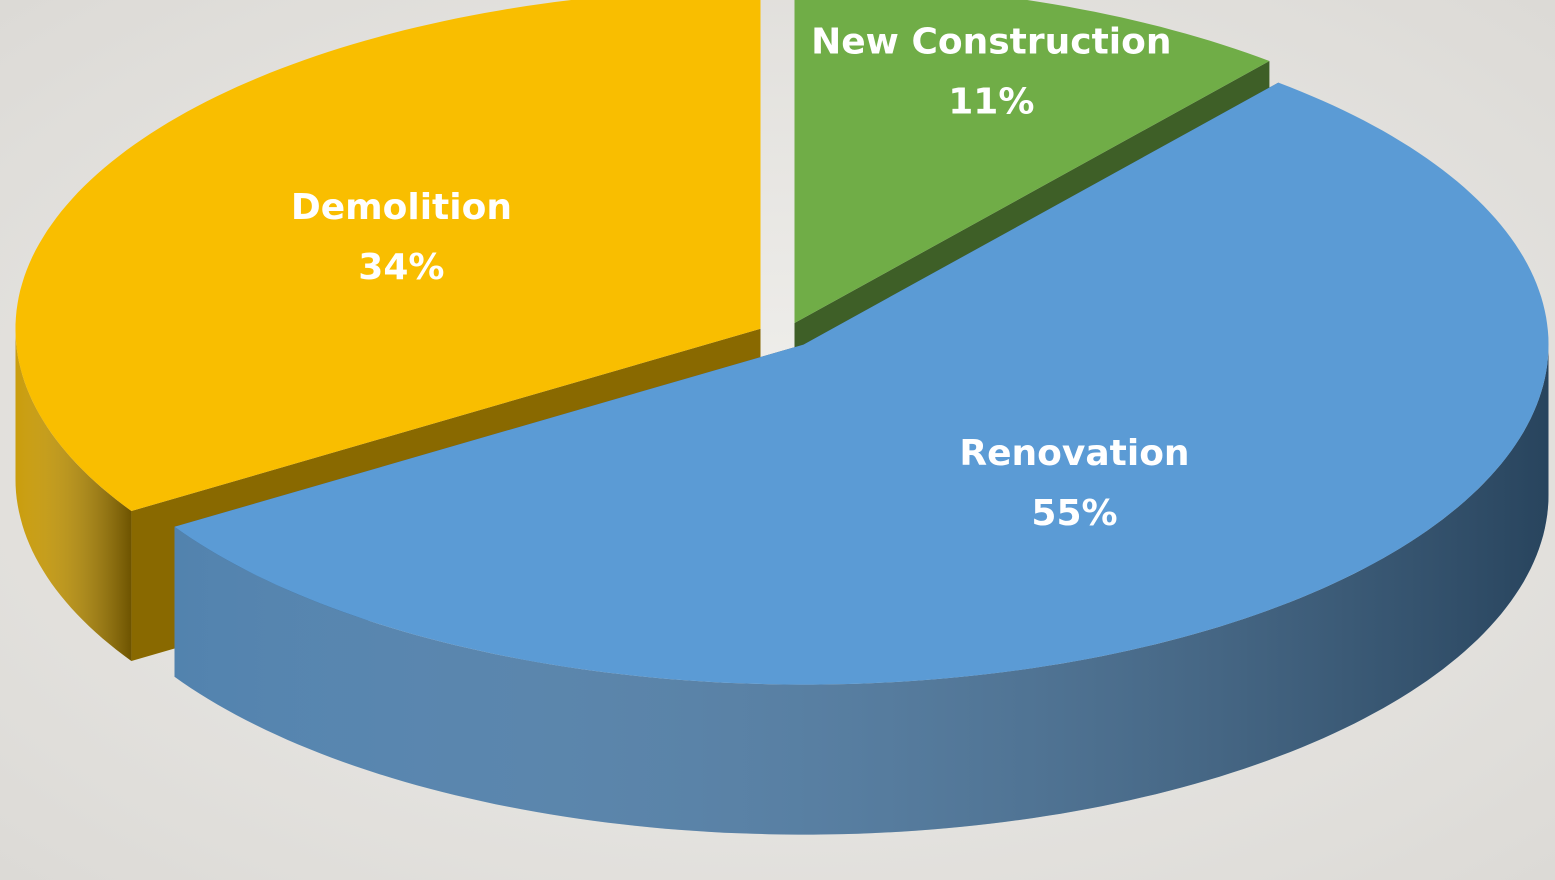 The image size is (1555, 880). What do you see at coordinates (73, 494) in the screenshot?
I see `slice-wall-shade` at bounding box center [73, 494].